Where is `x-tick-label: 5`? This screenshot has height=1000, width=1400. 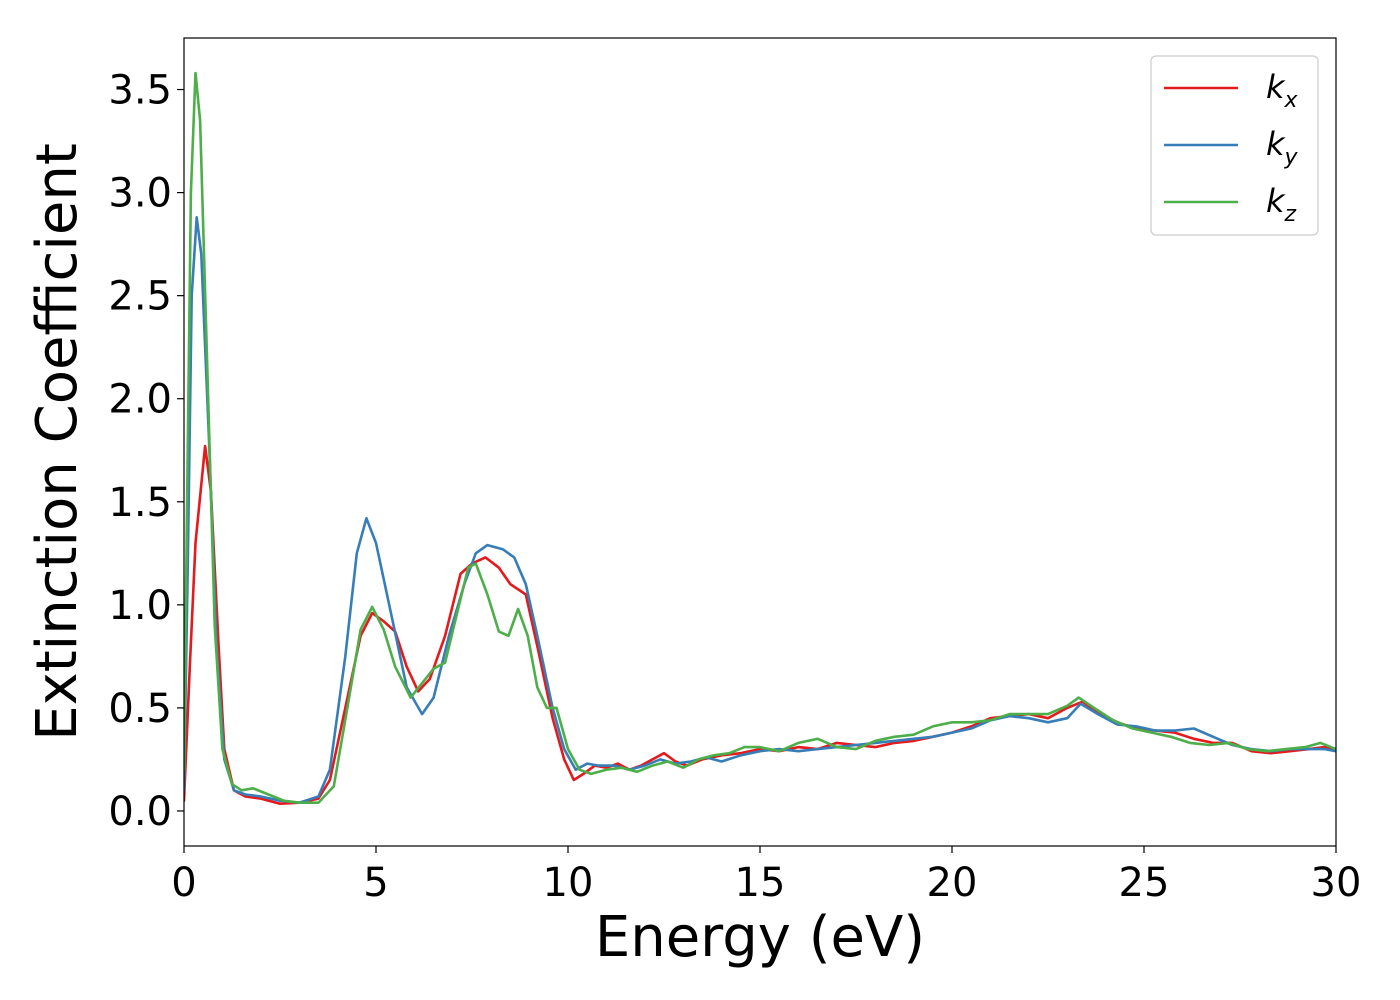 x-tick-label: 5 is located at coordinates (375, 883).